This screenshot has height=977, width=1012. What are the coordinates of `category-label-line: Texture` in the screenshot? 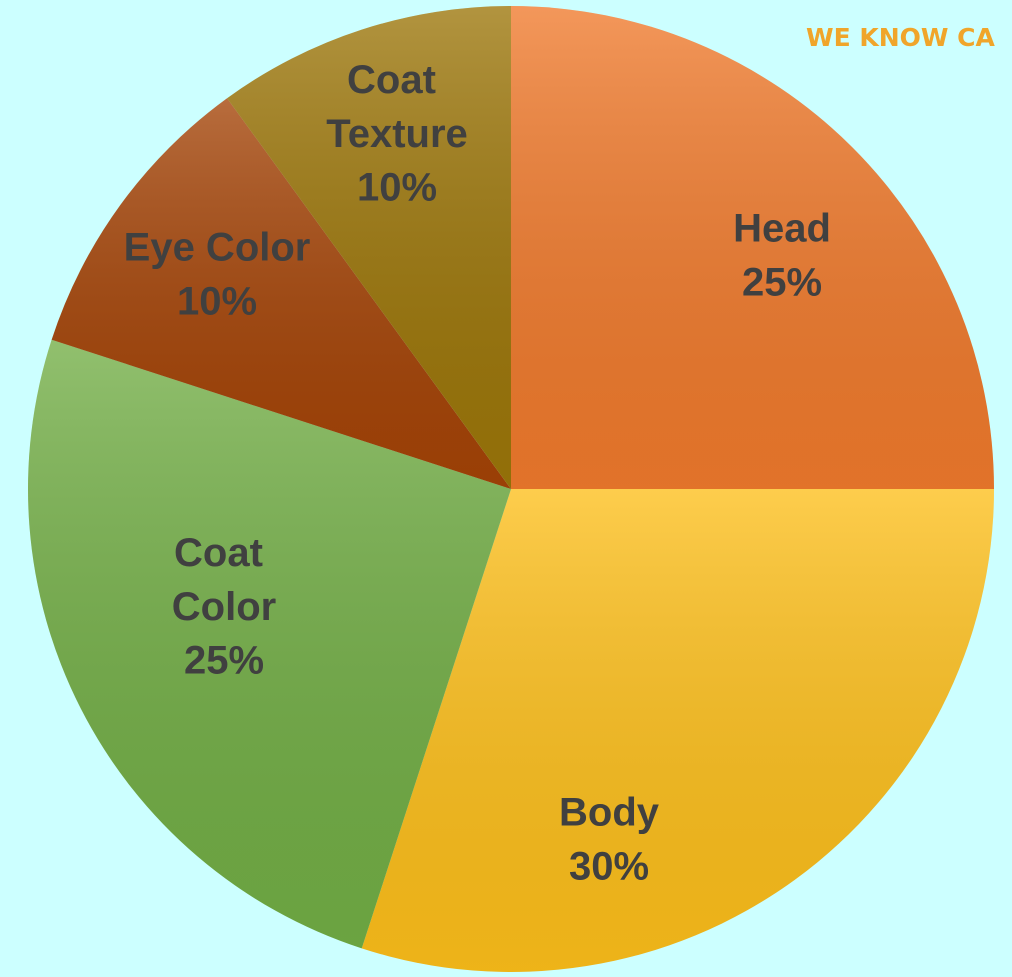 It's located at (397, 134).